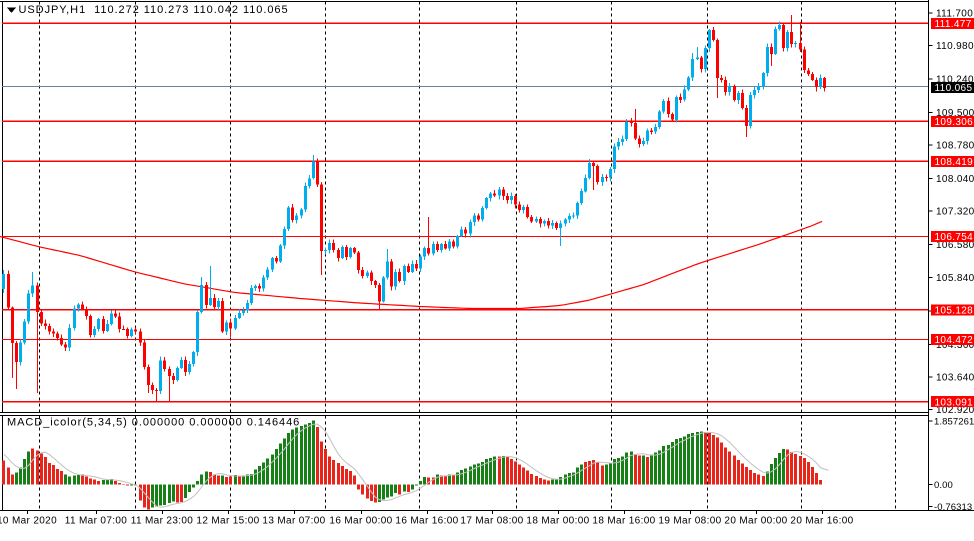 The height and width of the screenshot is (541, 974). I want to click on svg-text: 106.580, so click(955, 245).